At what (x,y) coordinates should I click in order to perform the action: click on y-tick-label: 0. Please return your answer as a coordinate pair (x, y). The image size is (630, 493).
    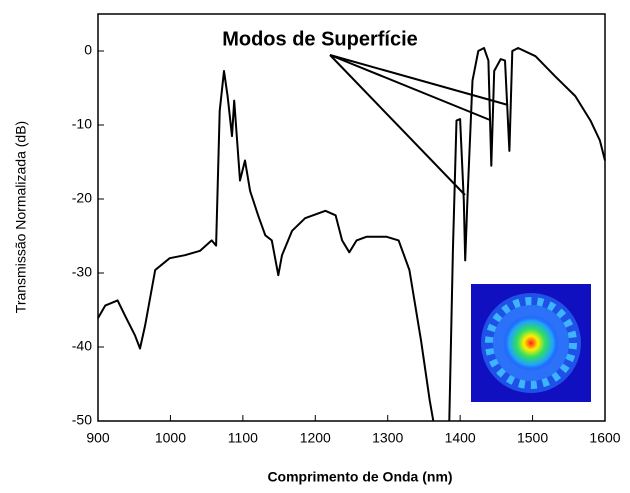
    Looking at the image, I should click on (88, 50).